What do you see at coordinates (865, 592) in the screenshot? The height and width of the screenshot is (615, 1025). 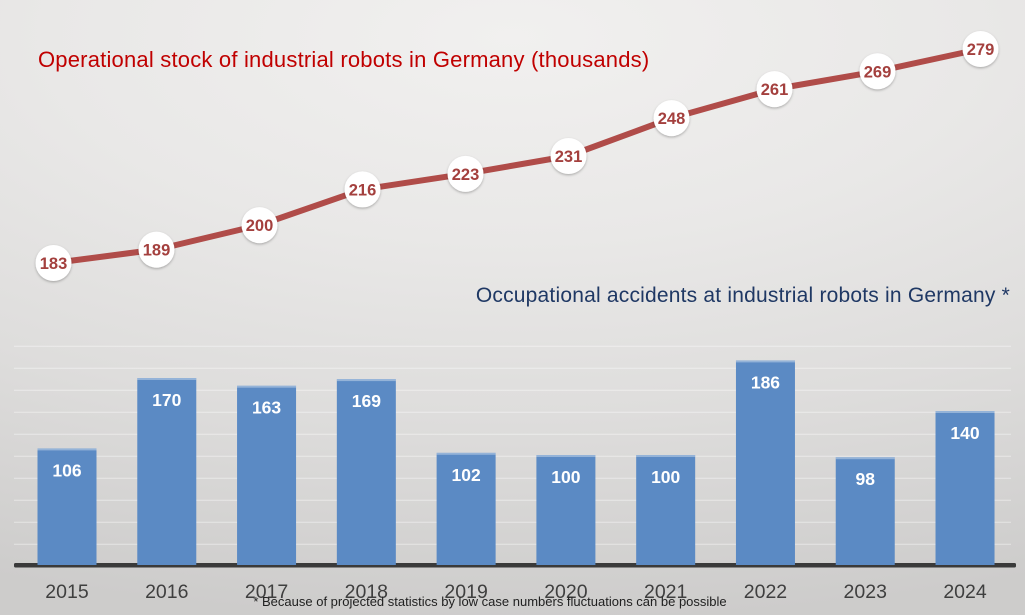 I see `x-tick-label: 2023` at bounding box center [865, 592].